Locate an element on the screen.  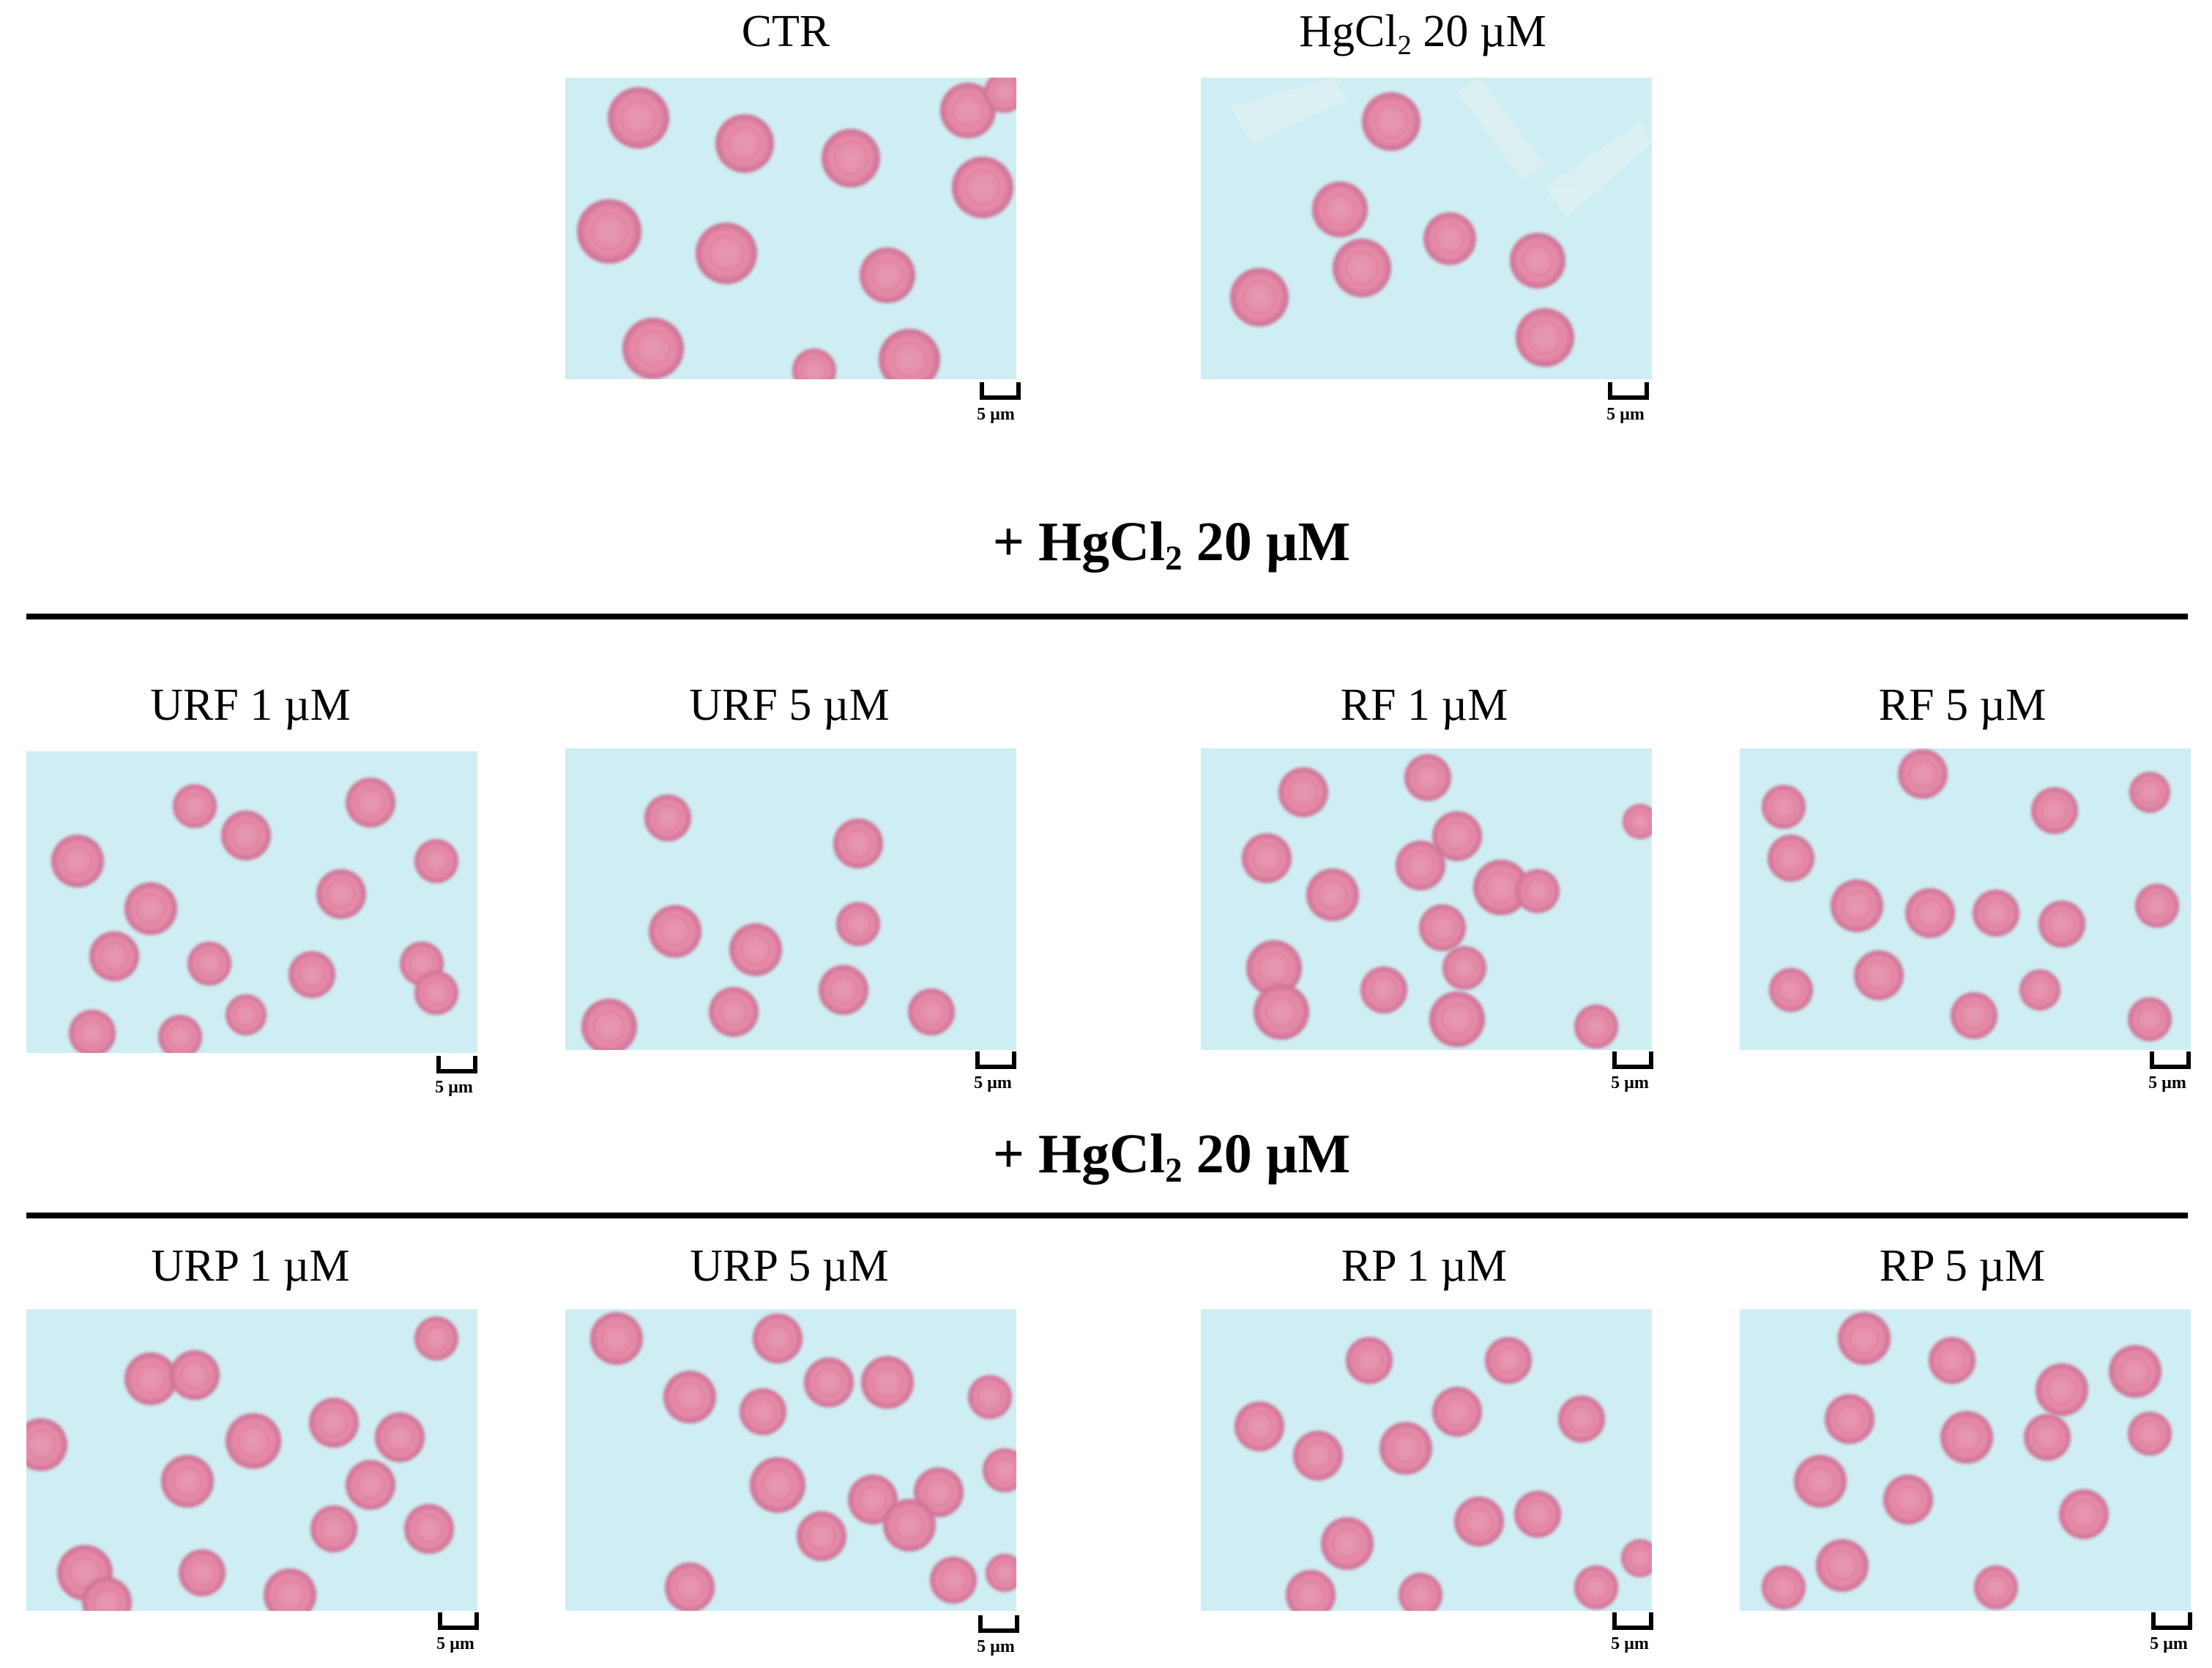
micrograph-rp5 is located at coordinates (1966, 1460).